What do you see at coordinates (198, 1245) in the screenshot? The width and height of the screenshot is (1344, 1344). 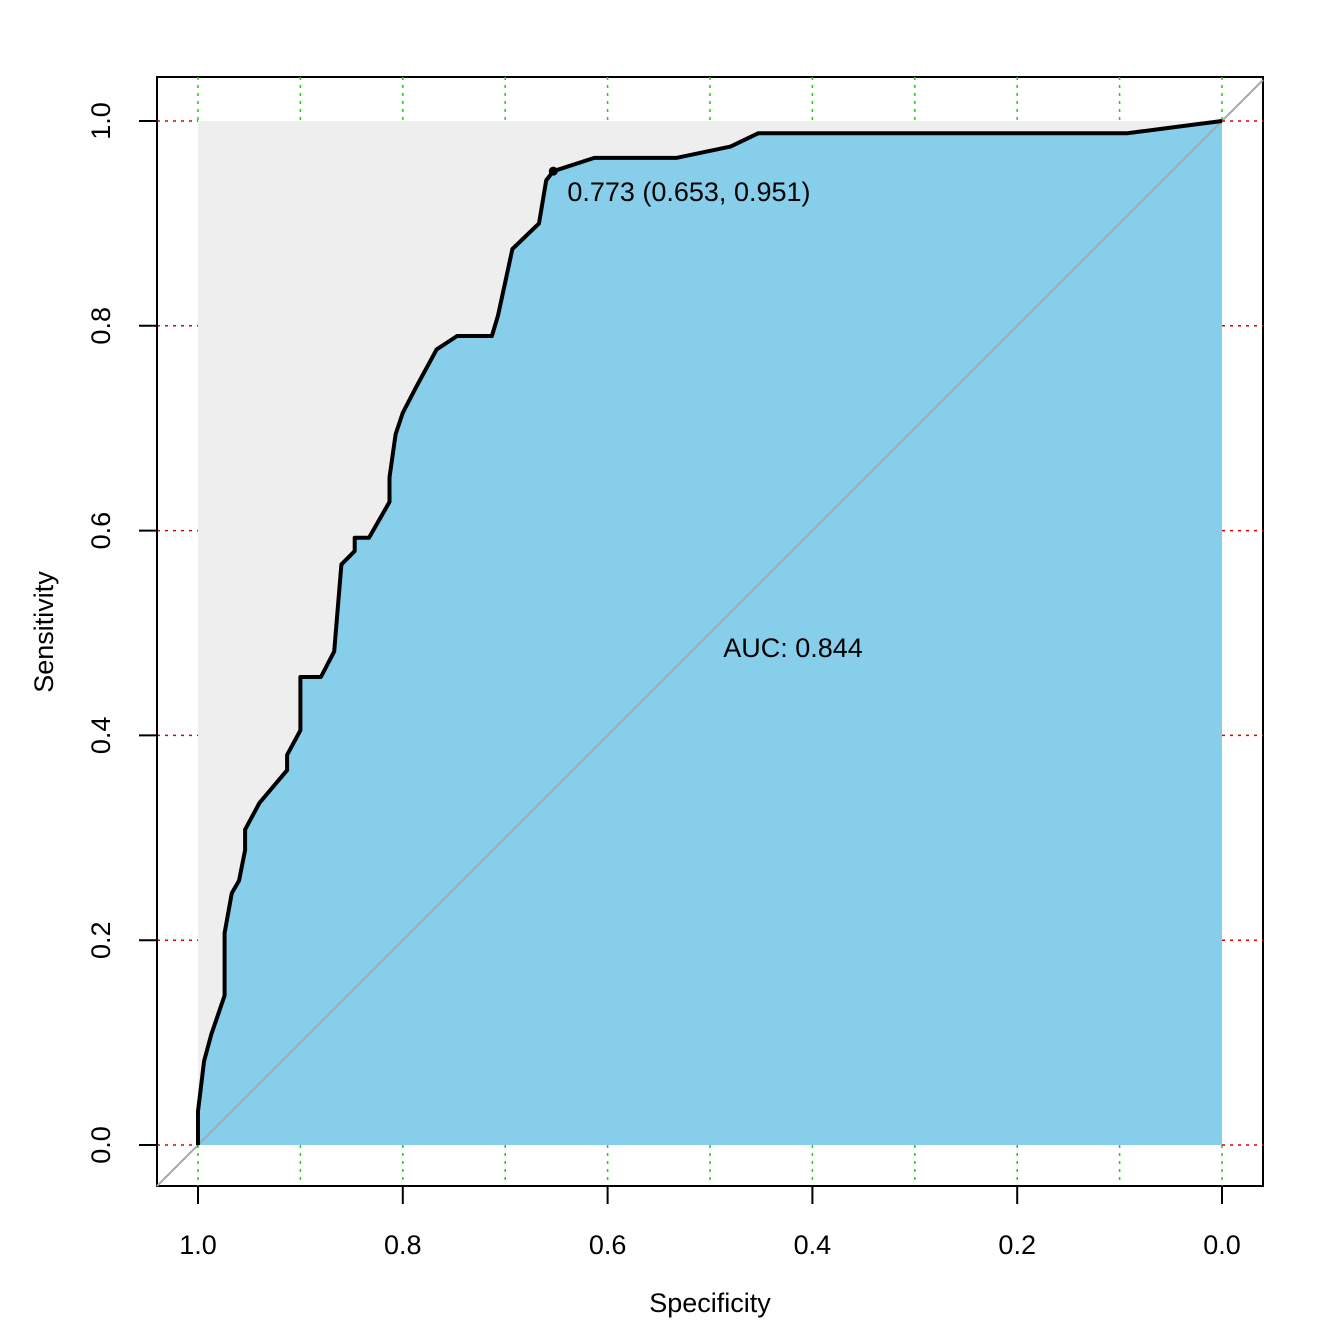 I see `x-tick-label: 1.0` at bounding box center [198, 1245].